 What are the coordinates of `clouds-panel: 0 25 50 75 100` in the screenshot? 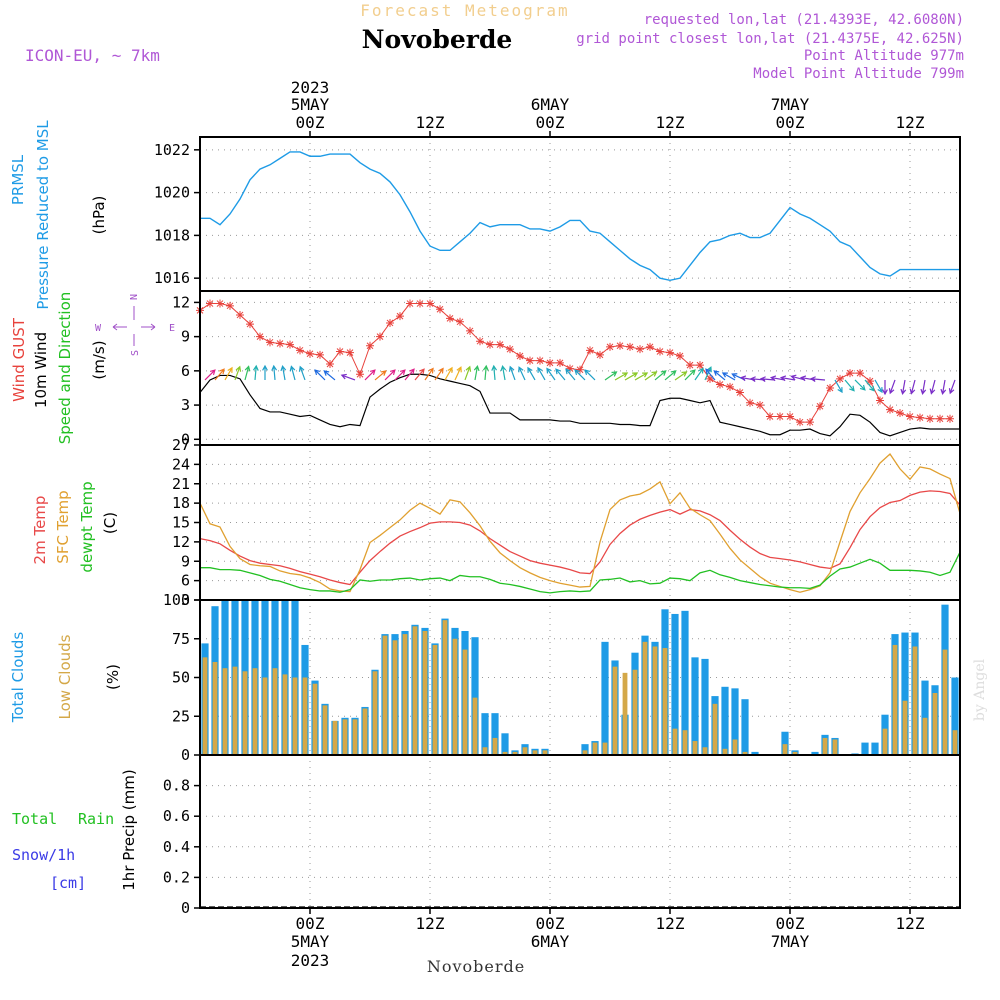 It's located at (561, 677).